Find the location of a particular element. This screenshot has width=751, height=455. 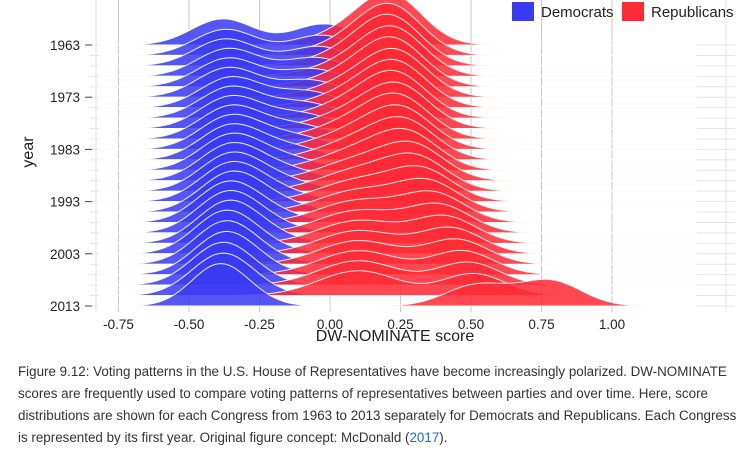

y-tick-label: 1993 is located at coordinates (65, 202).